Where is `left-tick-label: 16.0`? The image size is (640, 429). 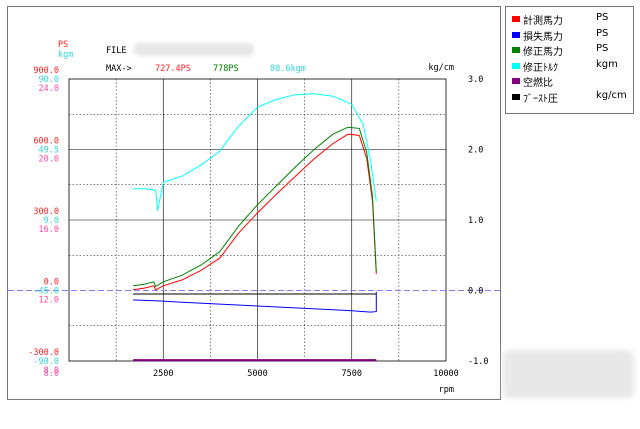
left-tick-label: 16.0 is located at coordinates (49, 230).